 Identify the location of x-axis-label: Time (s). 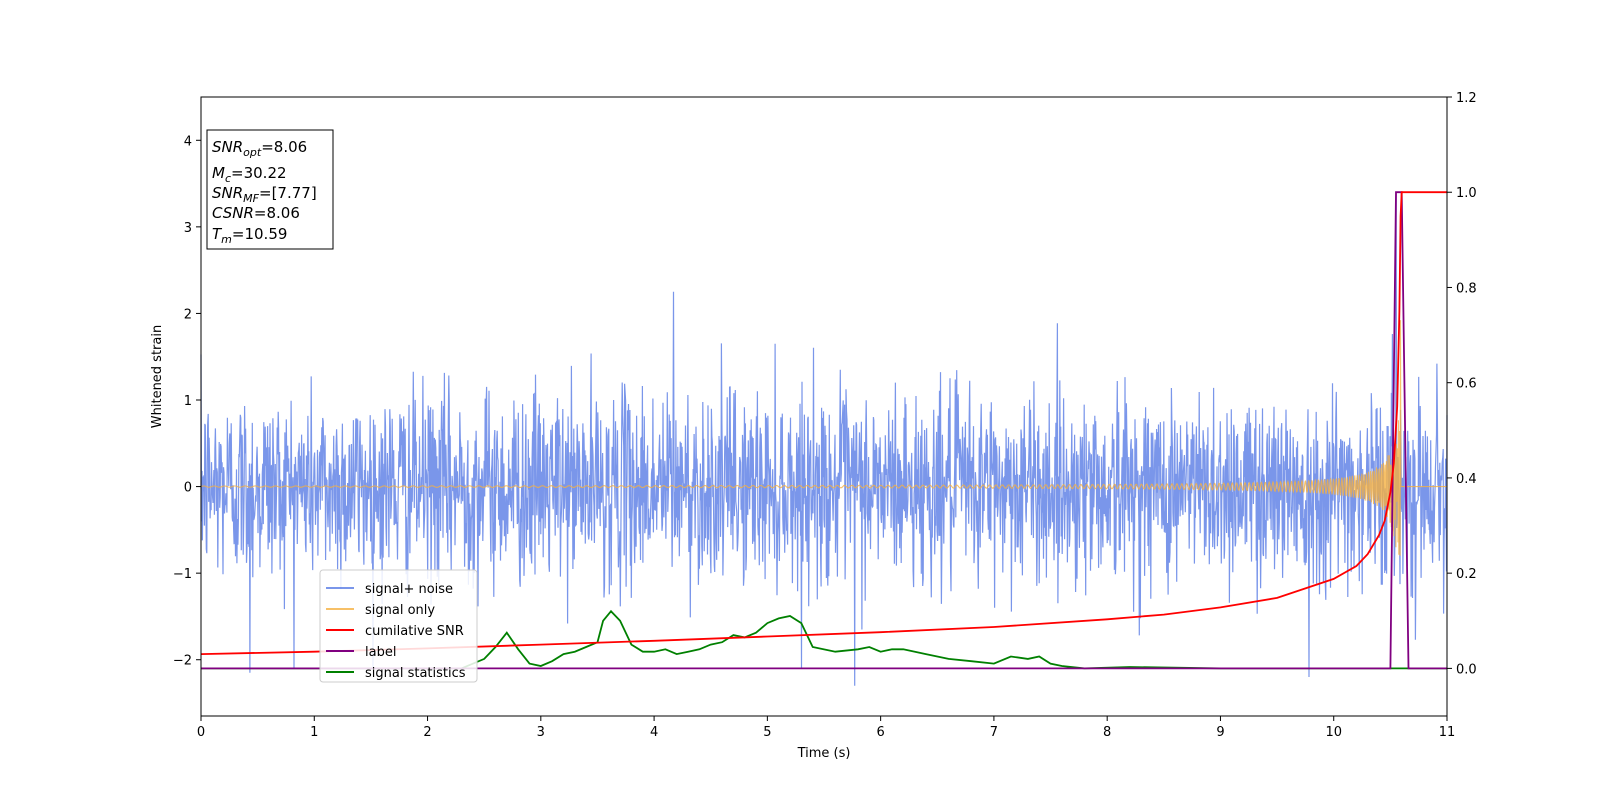
(824, 753).